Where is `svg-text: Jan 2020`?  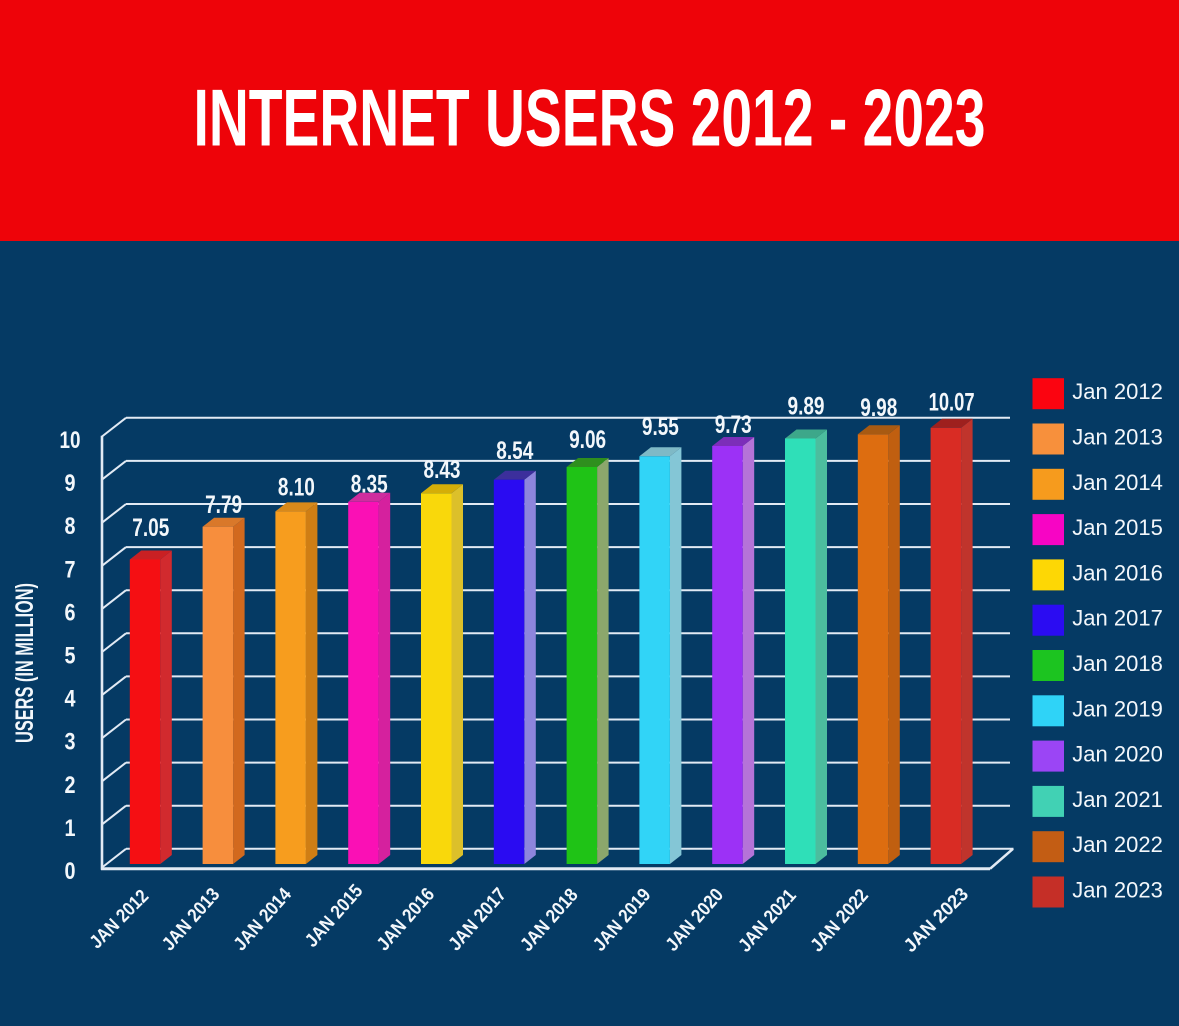 svg-text: Jan 2020 is located at coordinates (1117, 754).